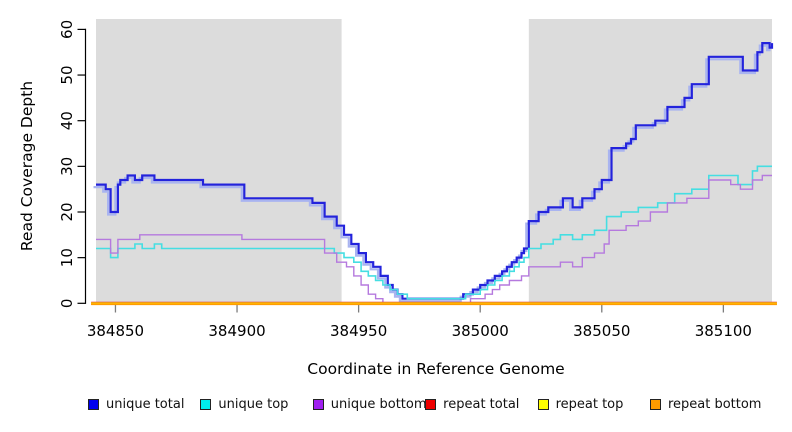 Image resolution: width=792 pixels, height=432 pixels. I want to click on legend-item-unique-bottom: unique bottom, so click(369, 404).